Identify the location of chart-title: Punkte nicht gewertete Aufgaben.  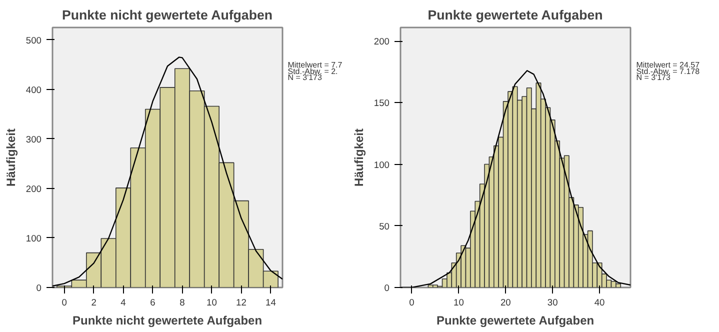
(167, 15).